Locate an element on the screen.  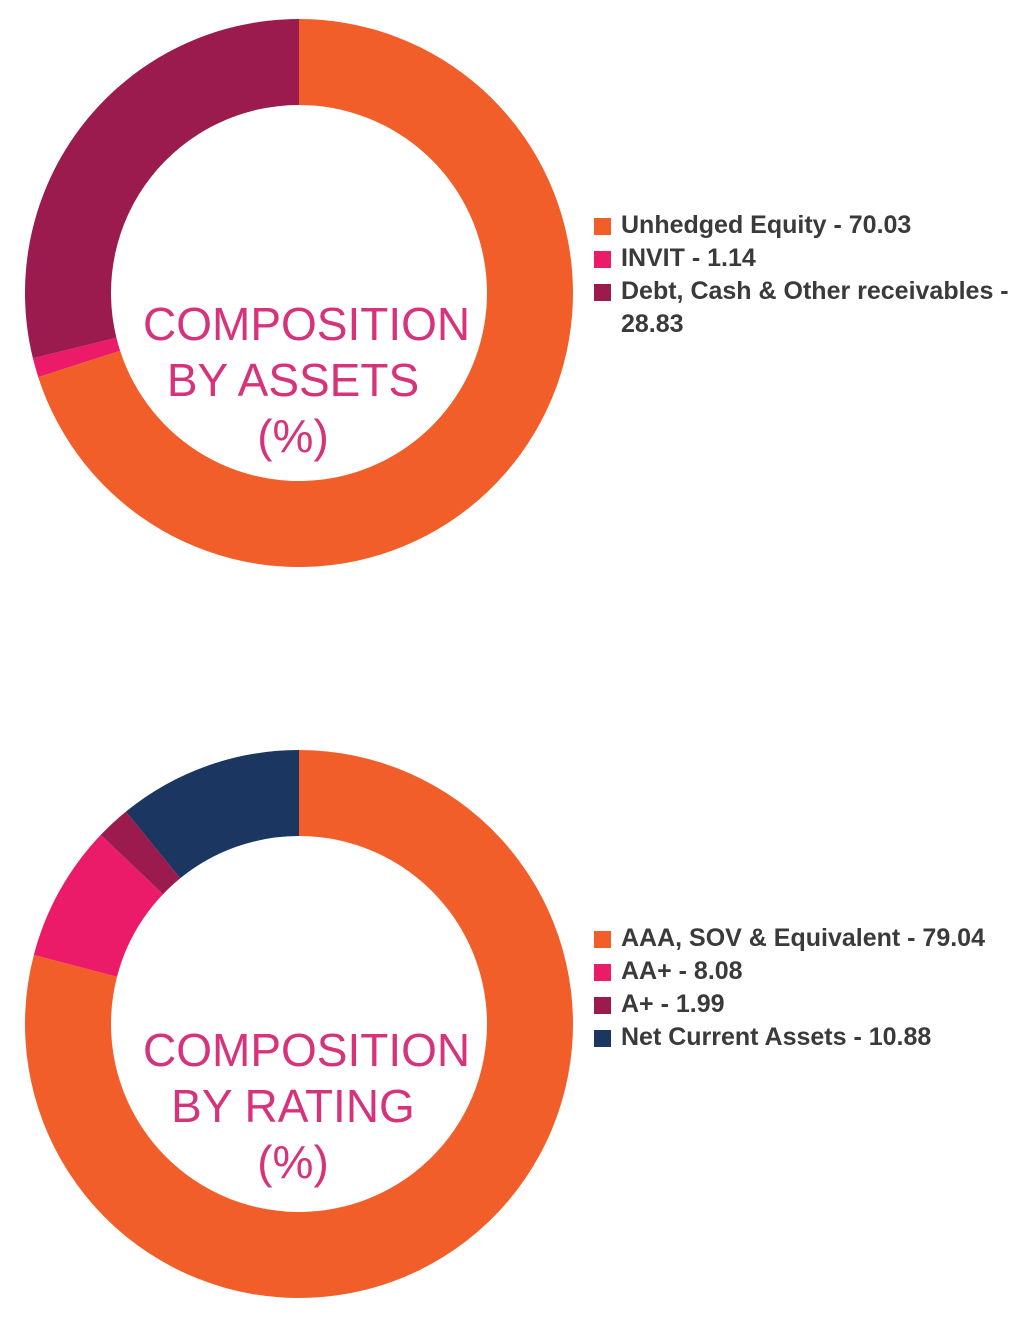
rating-title-line-2: BY RATING is located at coordinates (293, 1106).